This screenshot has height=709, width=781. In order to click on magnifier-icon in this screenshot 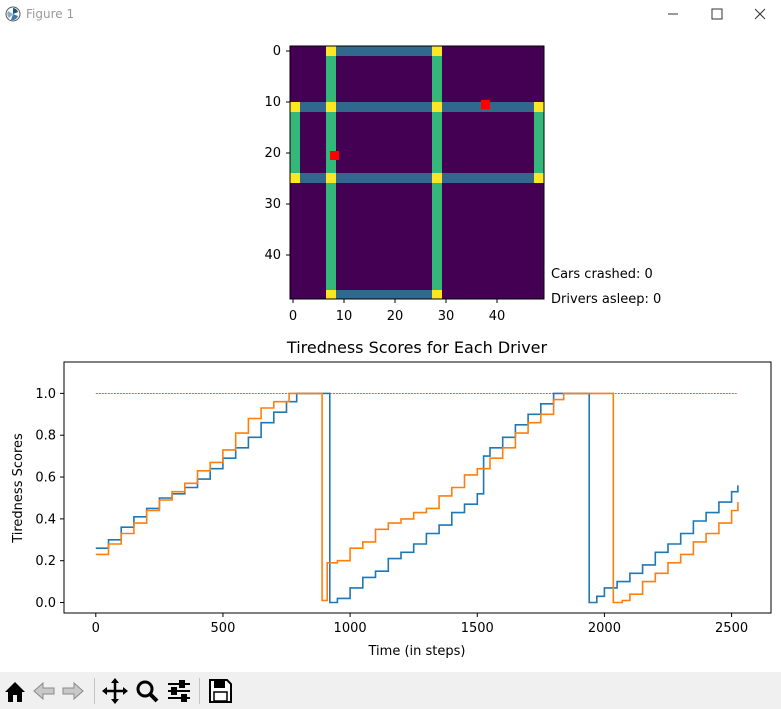, I will do `click(147, 691)`.